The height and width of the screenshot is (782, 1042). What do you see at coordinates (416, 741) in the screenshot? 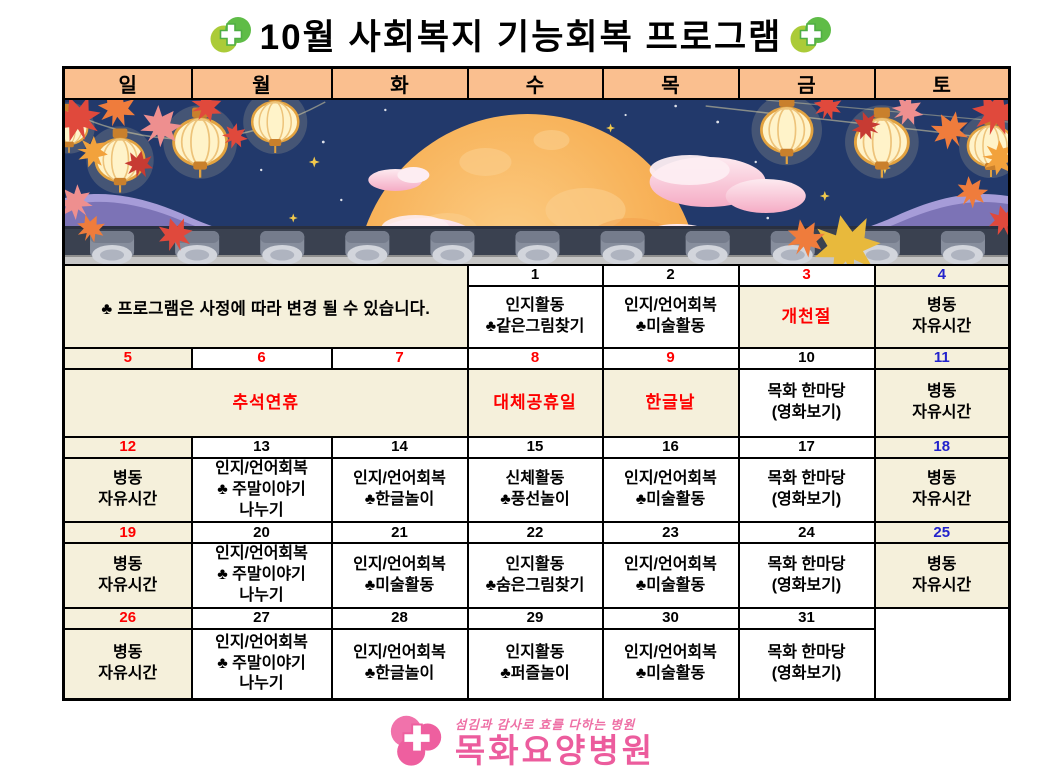
I see `pink-cross-clover-icon` at bounding box center [416, 741].